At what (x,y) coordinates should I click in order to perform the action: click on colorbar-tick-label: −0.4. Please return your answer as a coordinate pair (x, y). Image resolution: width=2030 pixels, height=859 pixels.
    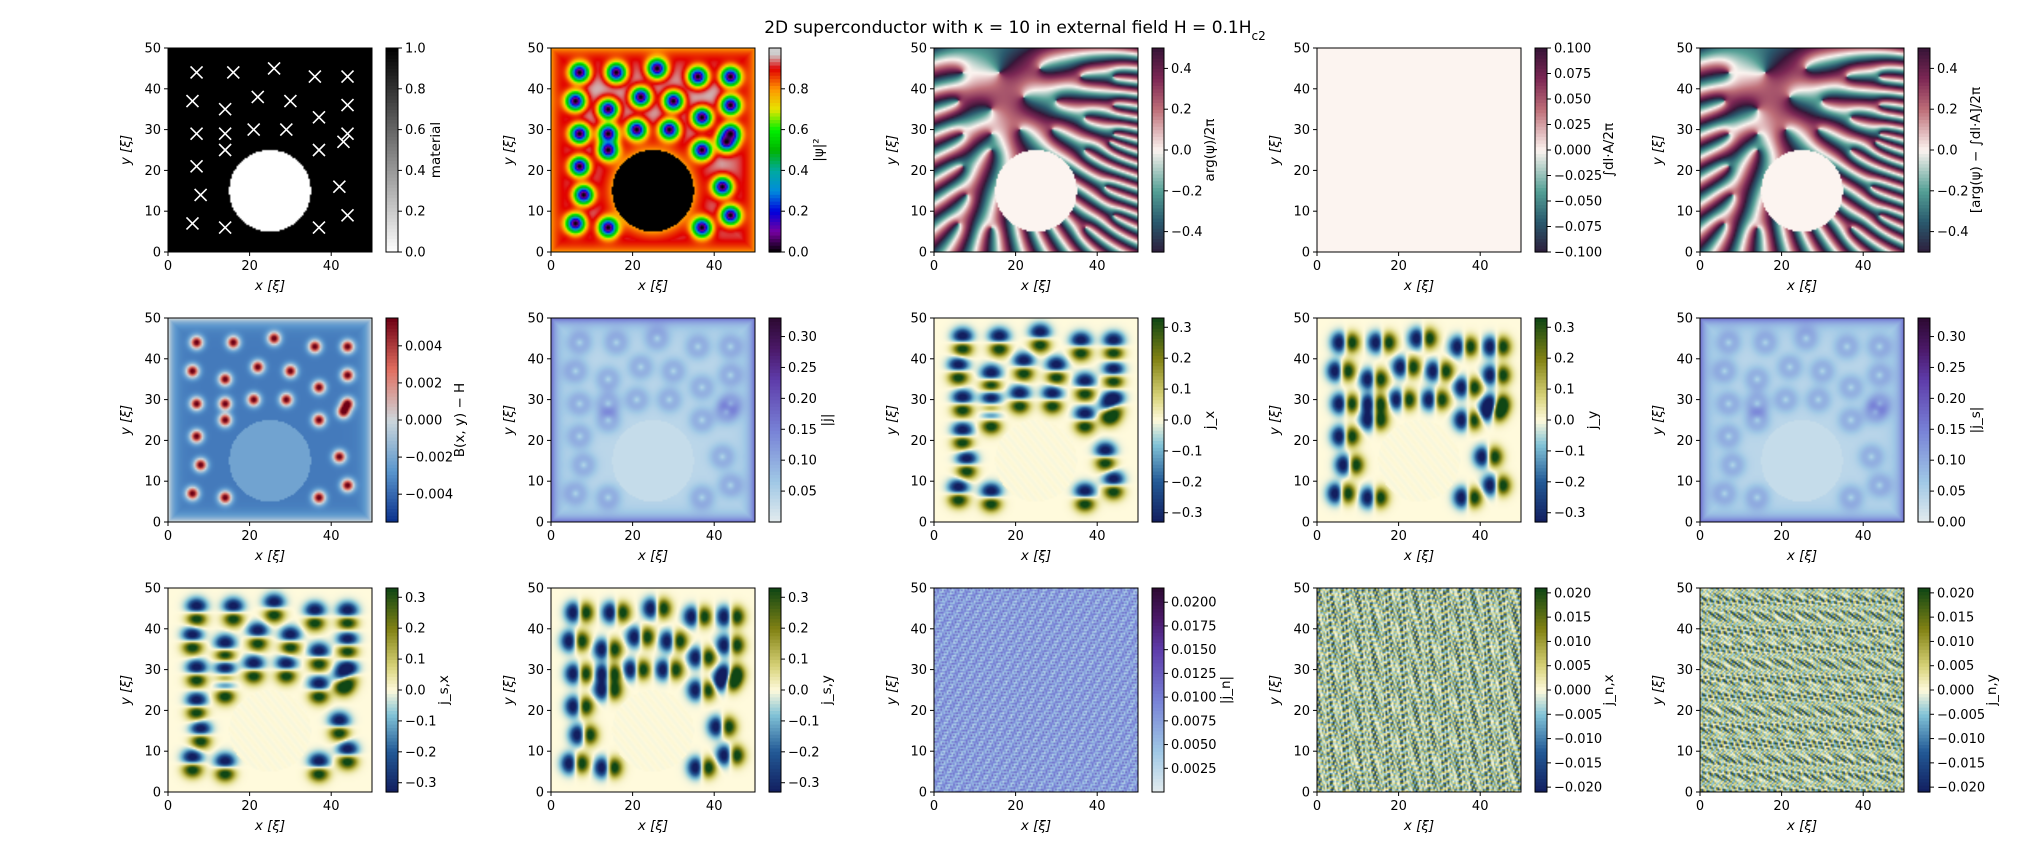
    Looking at the image, I should click on (1187, 232).